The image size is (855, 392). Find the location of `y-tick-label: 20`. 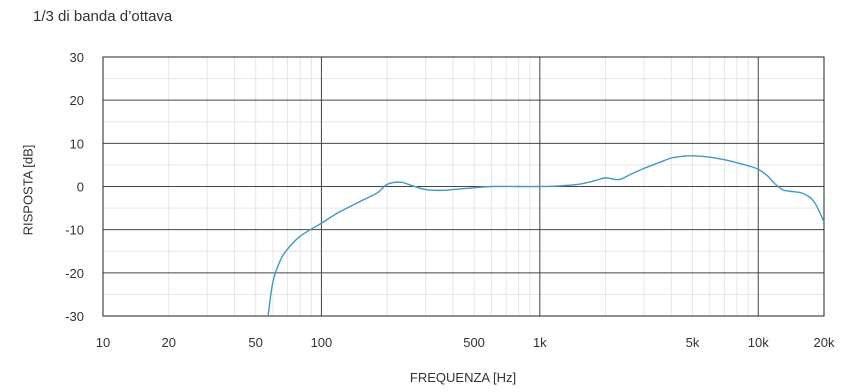

y-tick-label: 20 is located at coordinates (77, 100).